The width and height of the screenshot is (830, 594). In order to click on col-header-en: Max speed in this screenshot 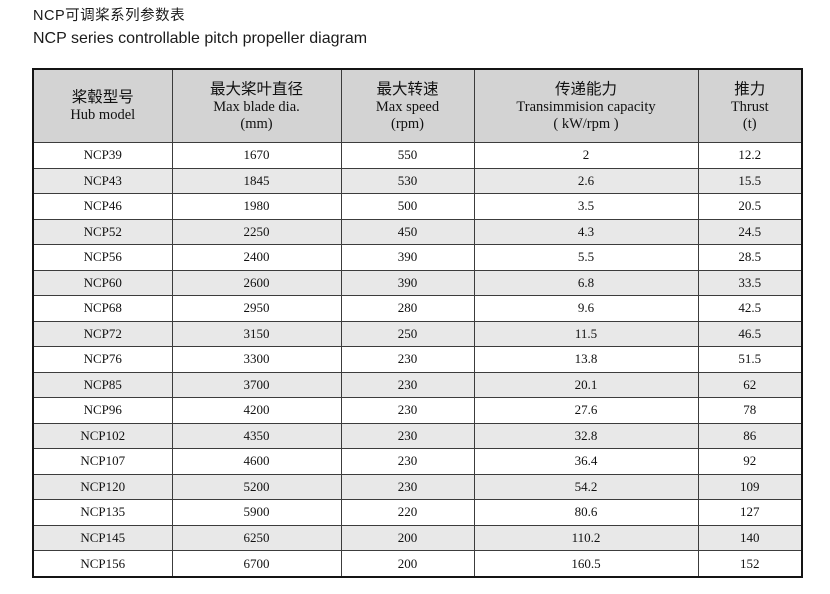, I will do `click(407, 107)`.